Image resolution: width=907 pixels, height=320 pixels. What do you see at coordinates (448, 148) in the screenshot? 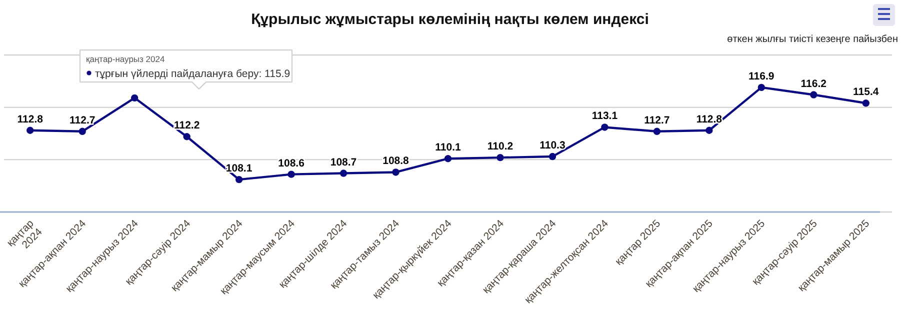
I see `data-label: 110.1` at bounding box center [448, 148].